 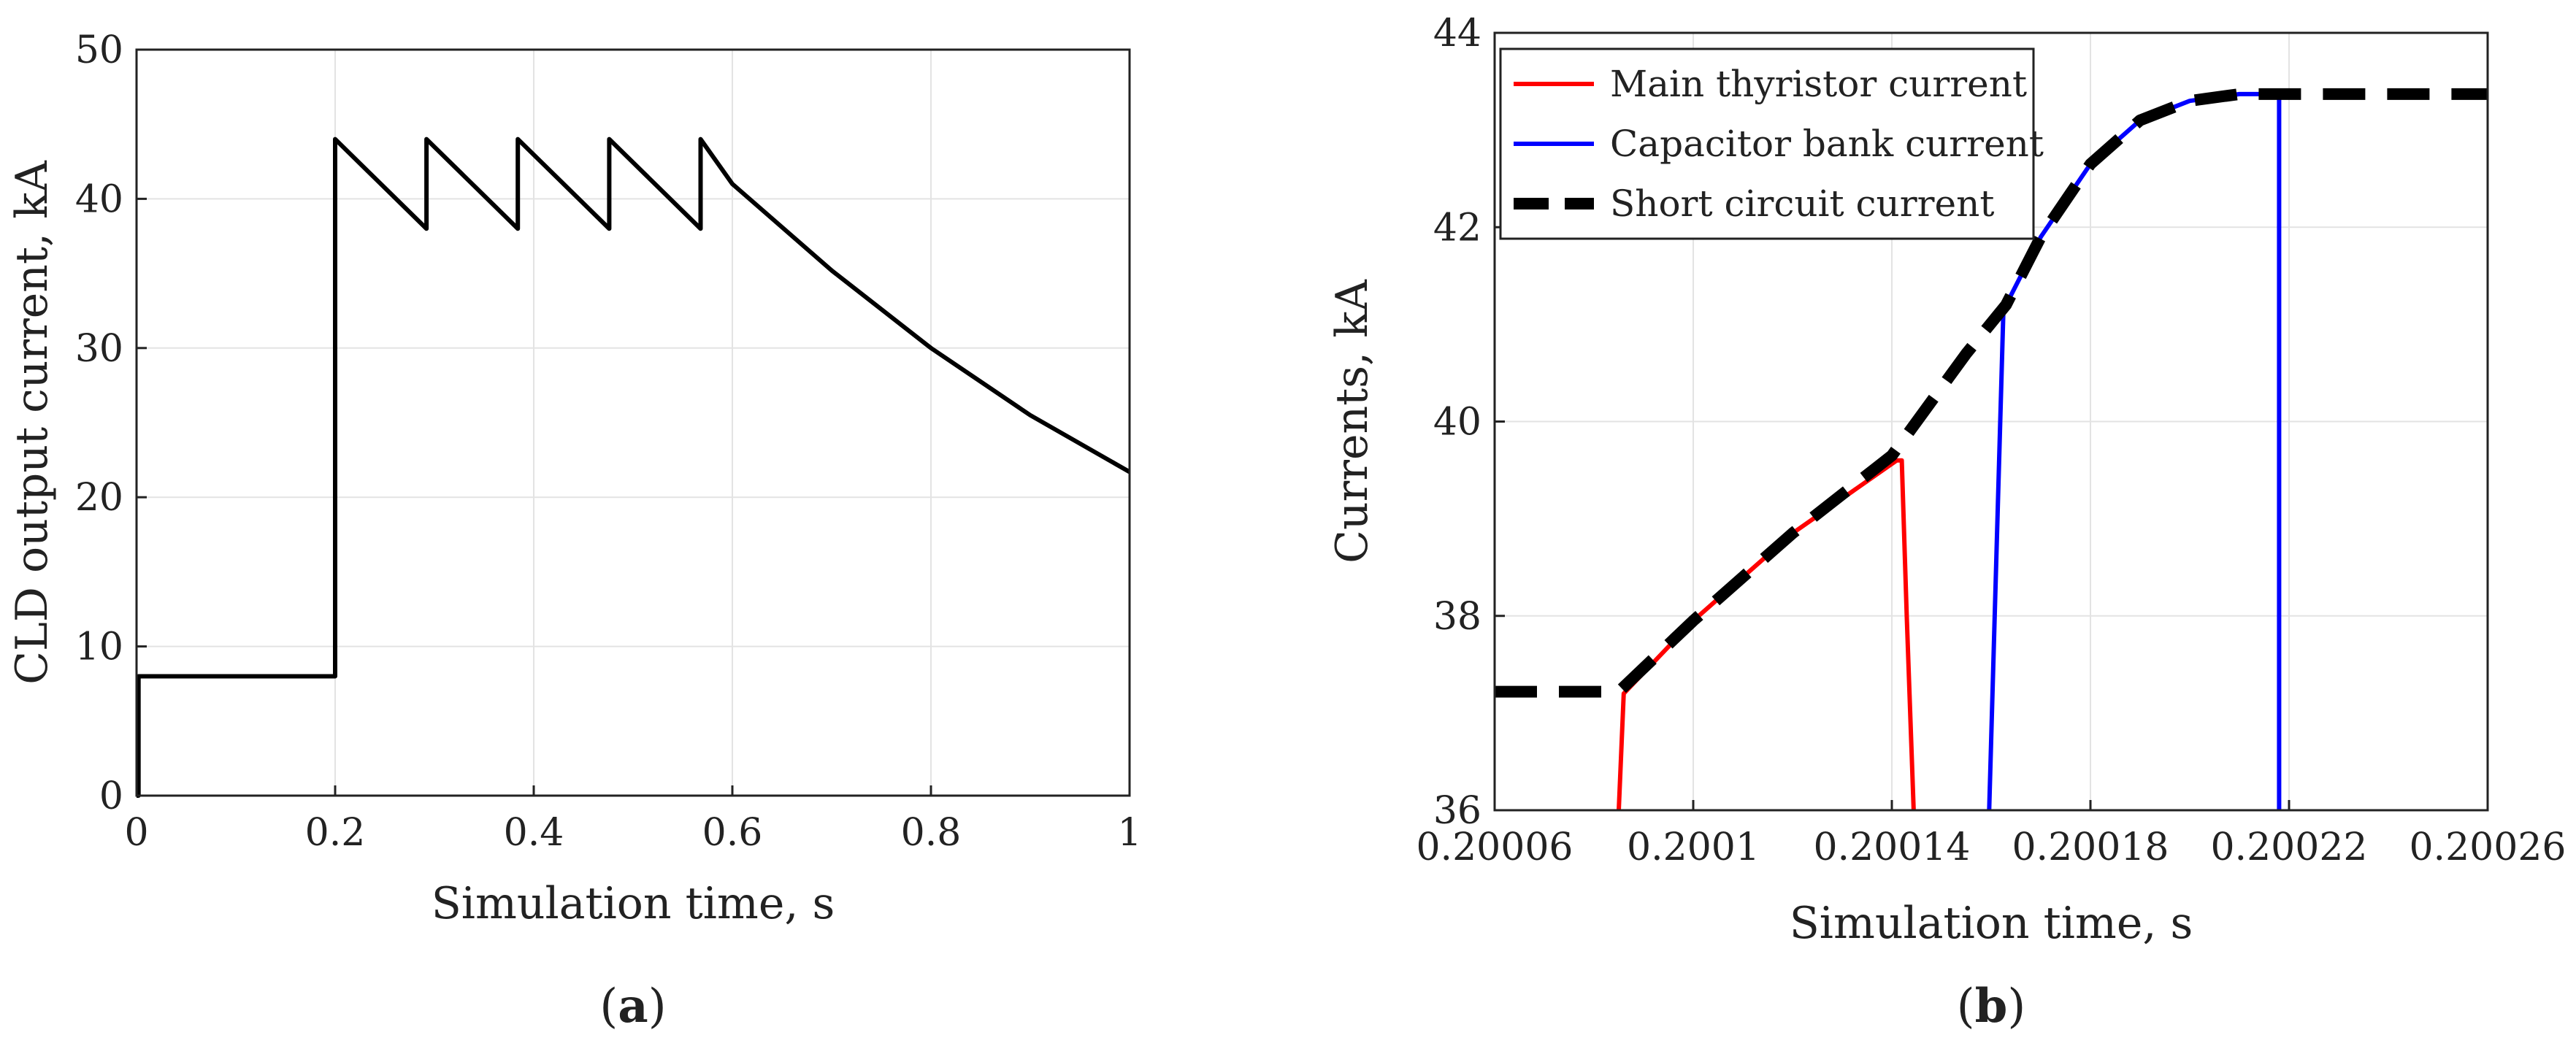 What do you see at coordinates (99, 50) in the screenshot?
I see `panel-a-y-tick-label: 50` at bounding box center [99, 50].